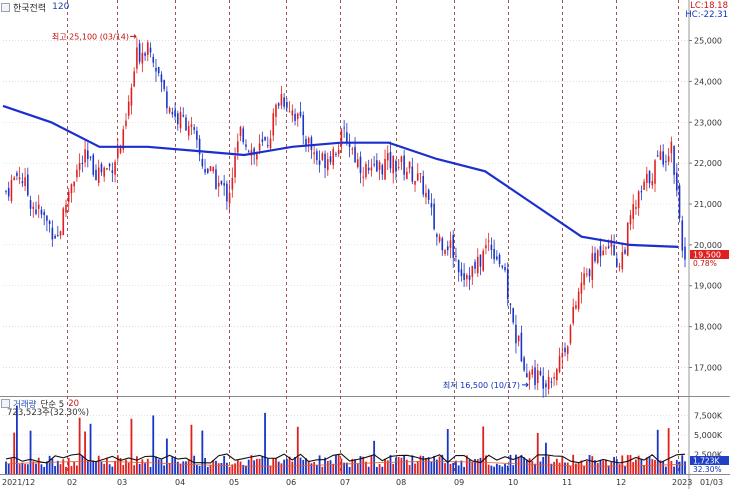  I want to click on volume-box-value: 1,723K, so click(706, 461).